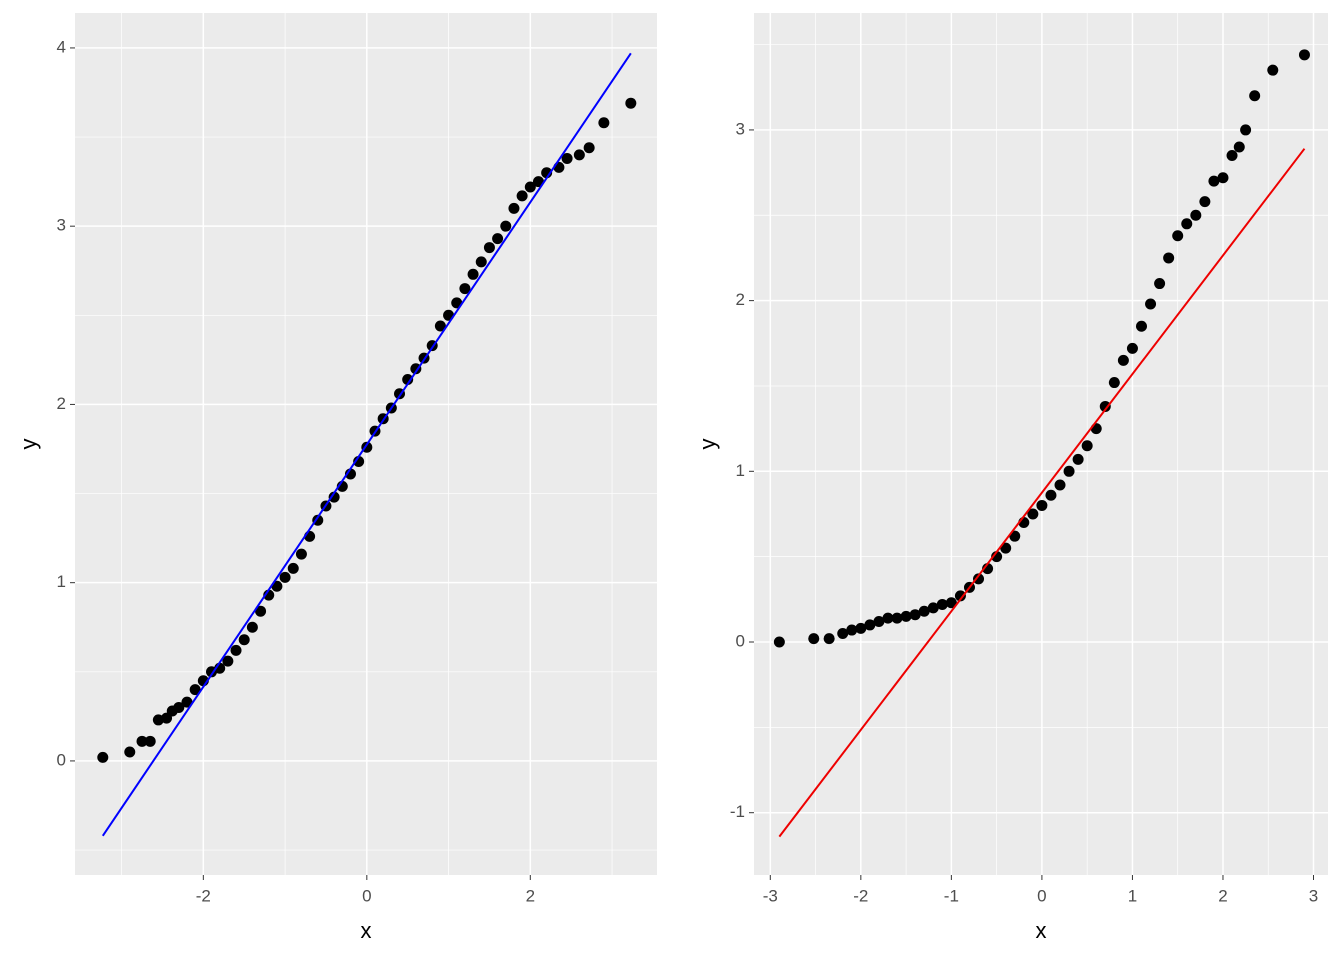 The height and width of the screenshot is (960, 1344). I want to click on y-tick-label: 4, so click(61, 46).